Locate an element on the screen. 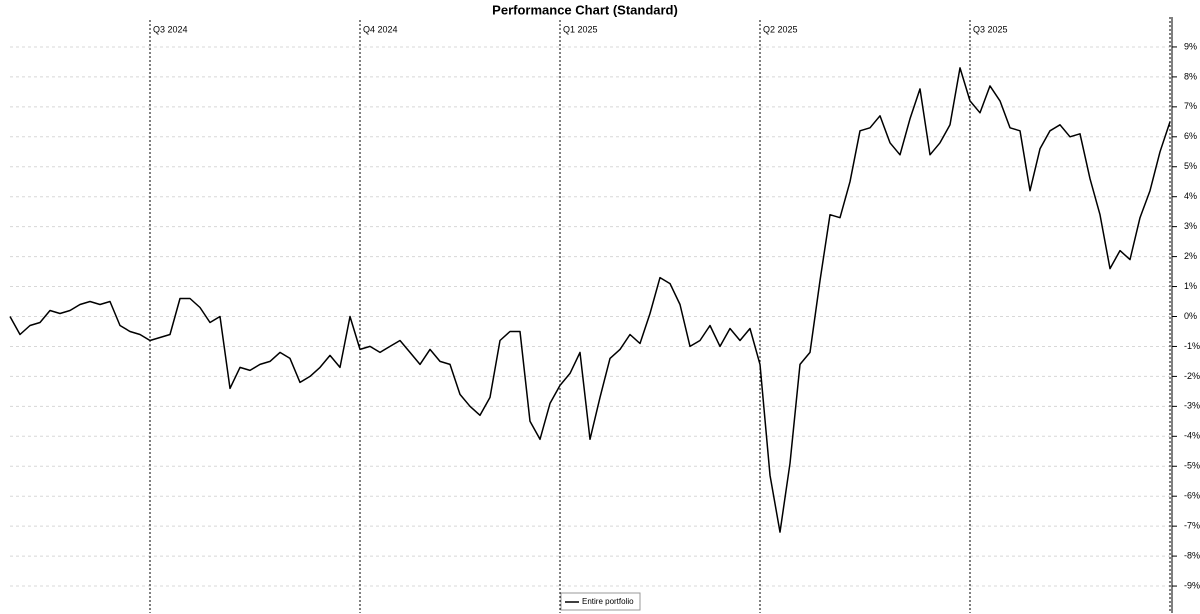  y-tick-label: 3% is located at coordinates (1190, 226).